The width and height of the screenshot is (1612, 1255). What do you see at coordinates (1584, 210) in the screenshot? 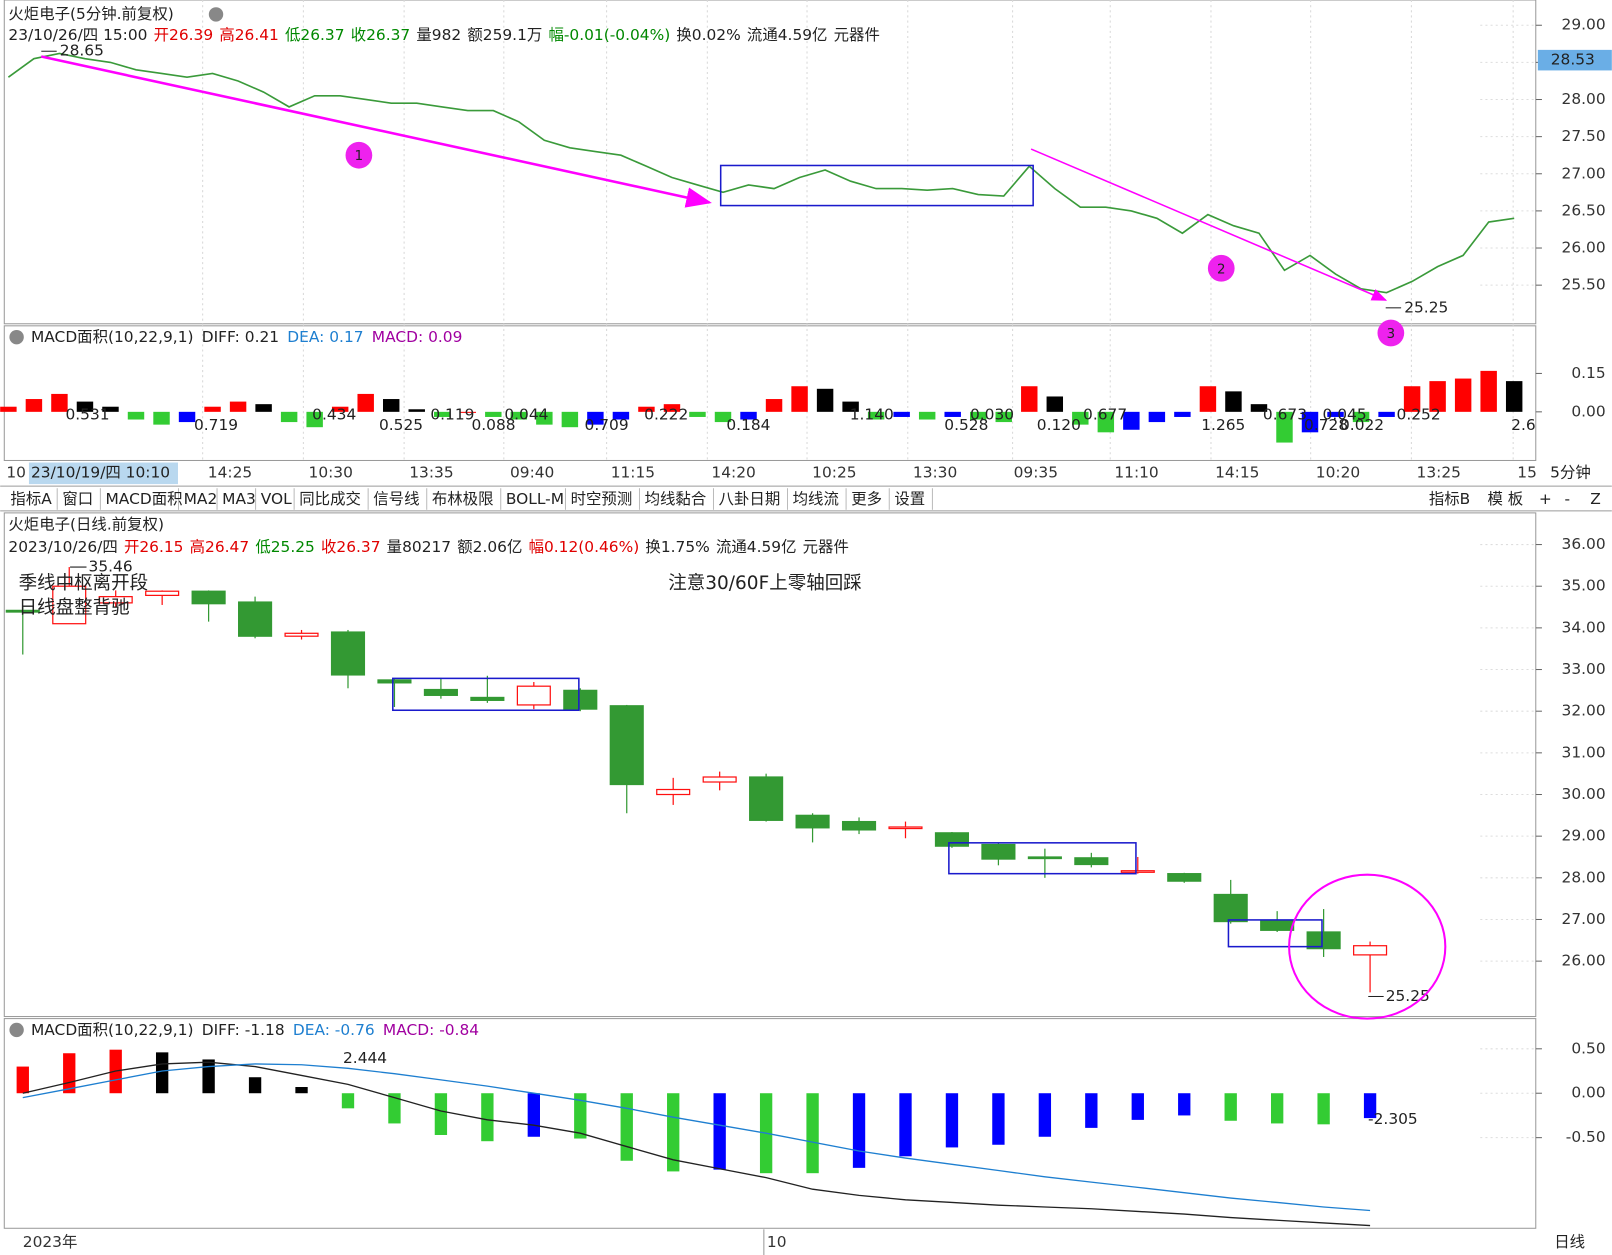
I see `y-tick-label: 26.50` at bounding box center [1584, 210].